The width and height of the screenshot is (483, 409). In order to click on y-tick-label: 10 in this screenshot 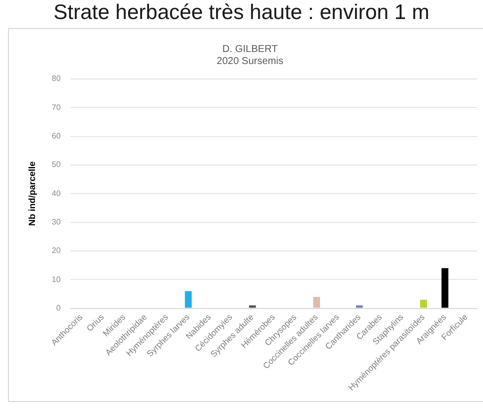, I will do `click(57, 279)`.